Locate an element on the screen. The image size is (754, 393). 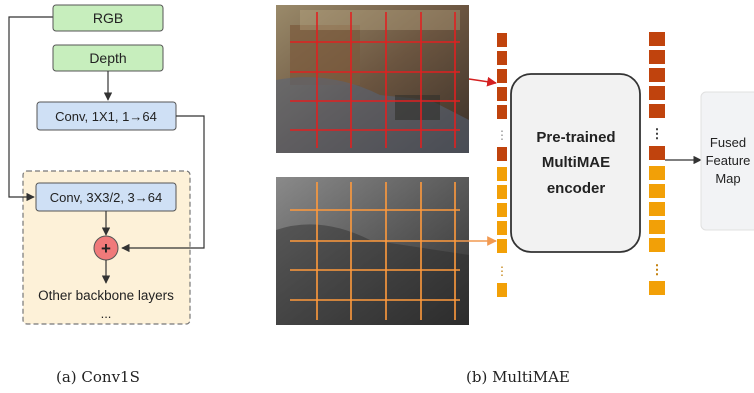
conv3x3-label: Conv, 3X3/2, 3→64 is located at coordinates (106, 197).